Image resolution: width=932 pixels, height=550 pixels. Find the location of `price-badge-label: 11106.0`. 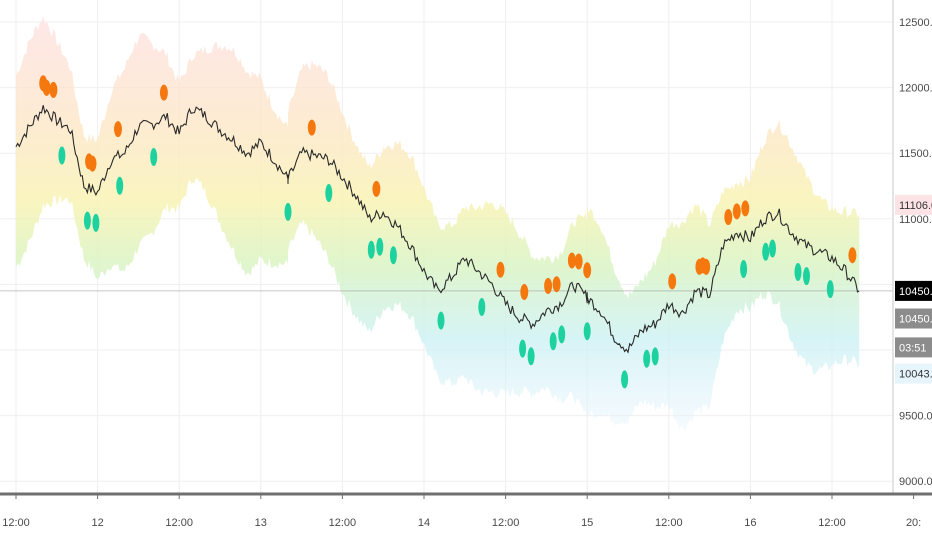

price-badge-label: 11106.0 is located at coordinates (915, 206).